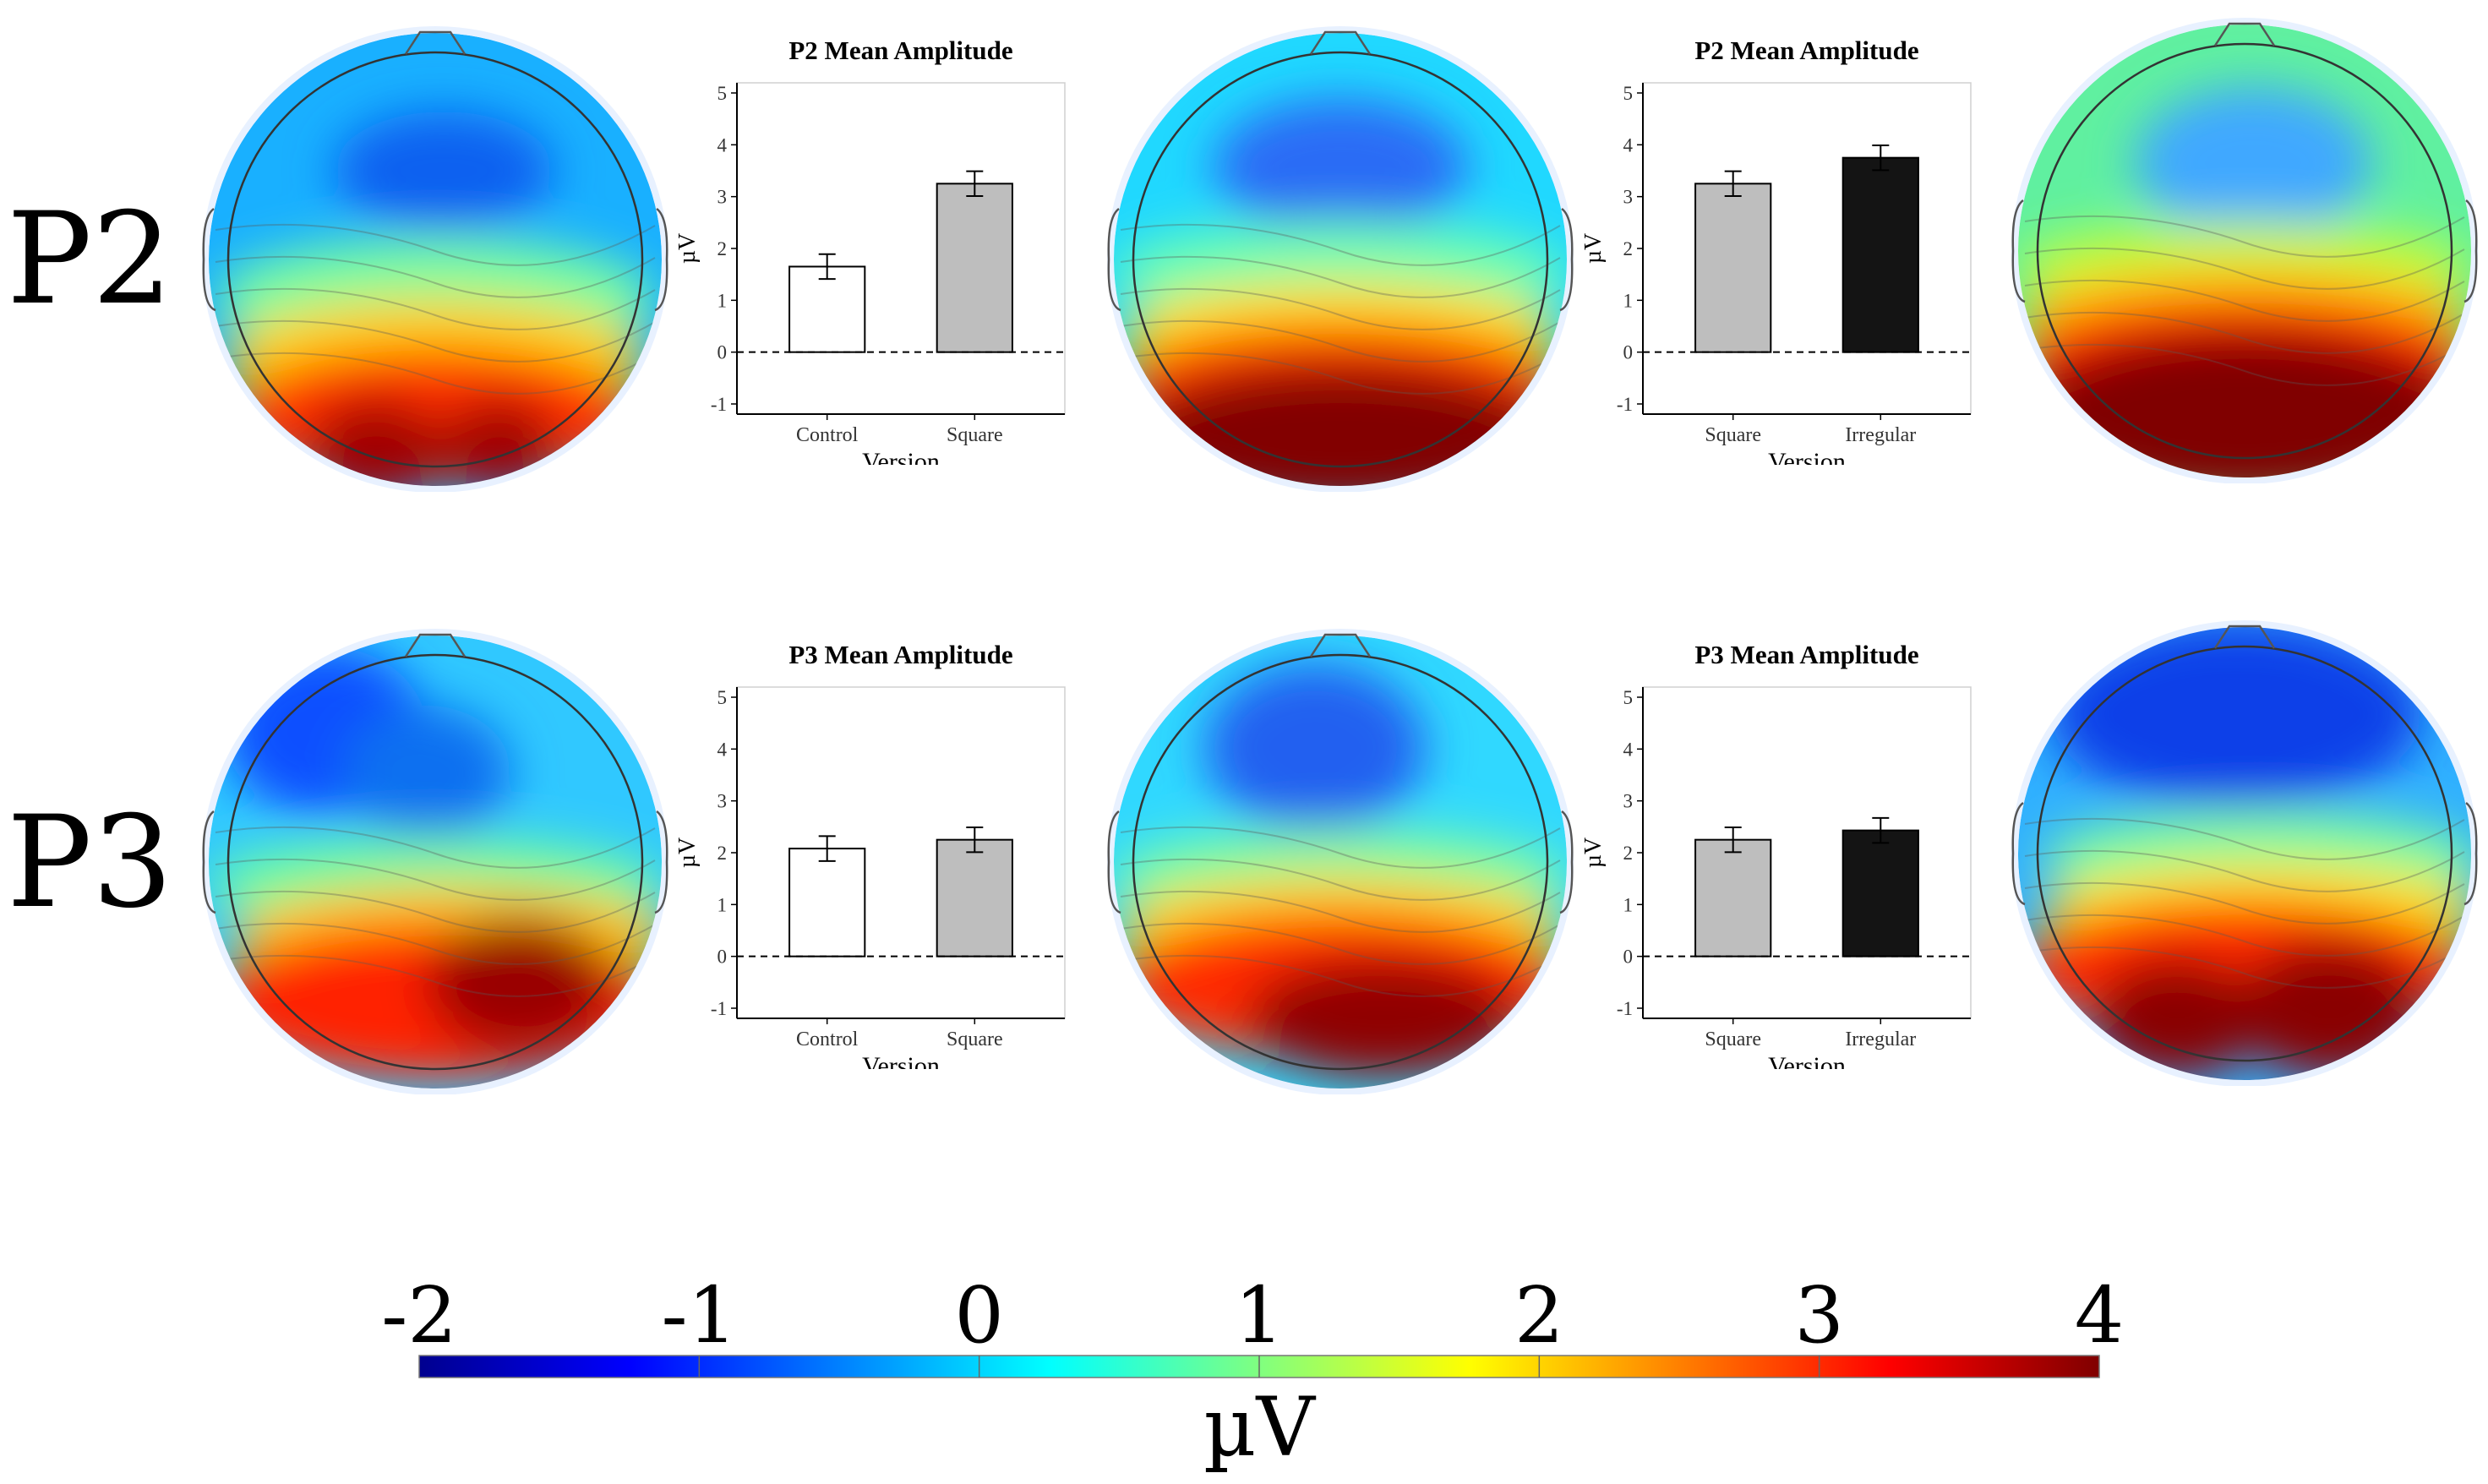 The height and width of the screenshot is (1484, 2488). Describe the element at coordinates (1260, 1316) in the screenshot. I see `colorbar-tick-label: 1` at that location.